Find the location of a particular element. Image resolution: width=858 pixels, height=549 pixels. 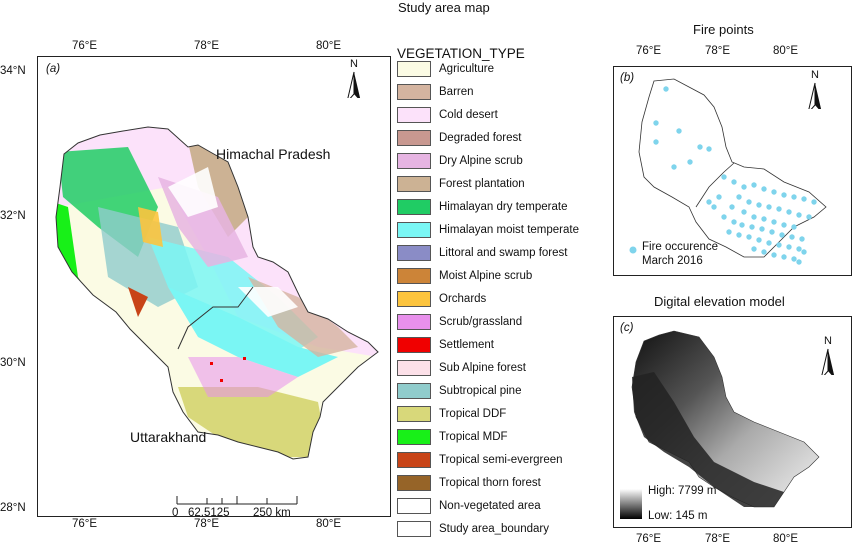

map-b-panel-label: (b) is located at coordinates (627, 78).